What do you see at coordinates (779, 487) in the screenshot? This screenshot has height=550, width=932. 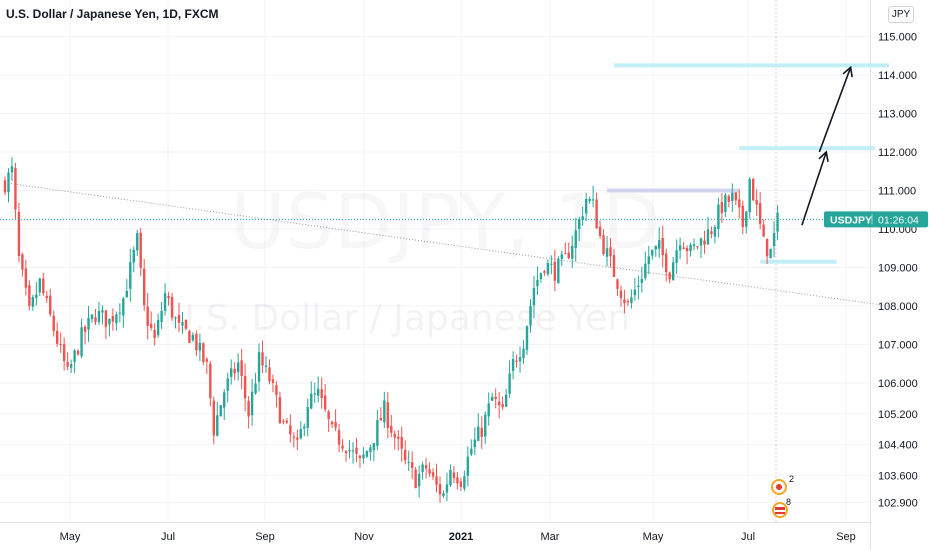 I see `japan-flag-dot-icon` at bounding box center [779, 487].